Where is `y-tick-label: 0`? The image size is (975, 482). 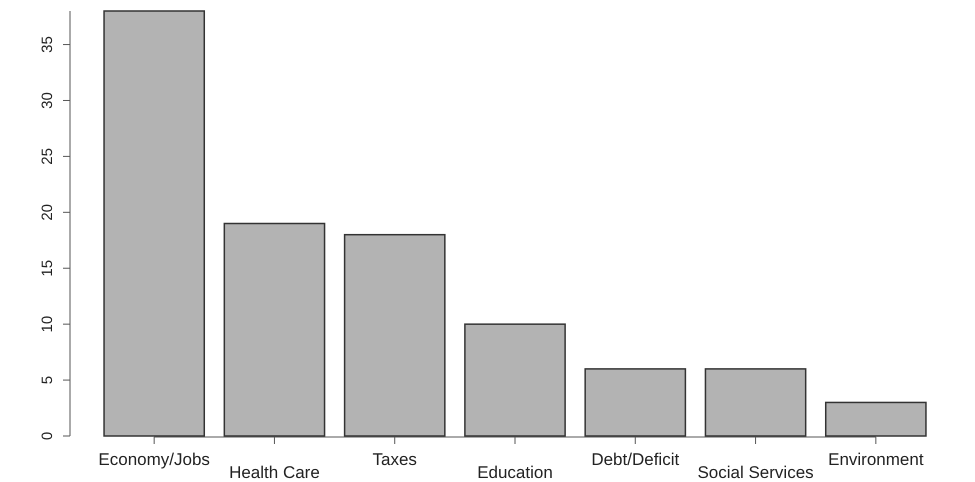
y-tick-label: 0 is located at coordinates (47, 436).